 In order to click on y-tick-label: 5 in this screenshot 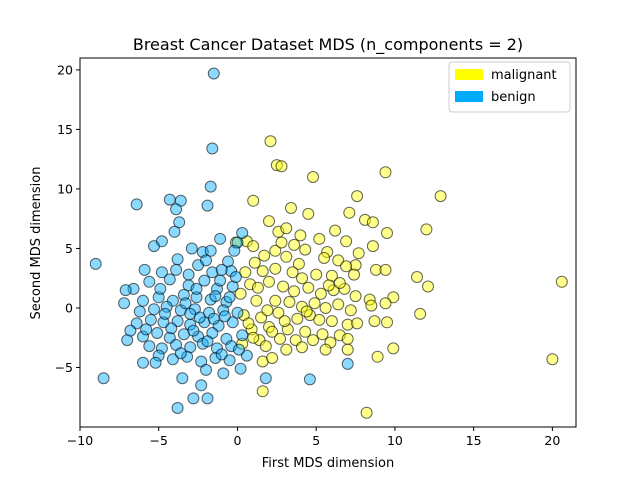, I will do `click(69, 248)`.